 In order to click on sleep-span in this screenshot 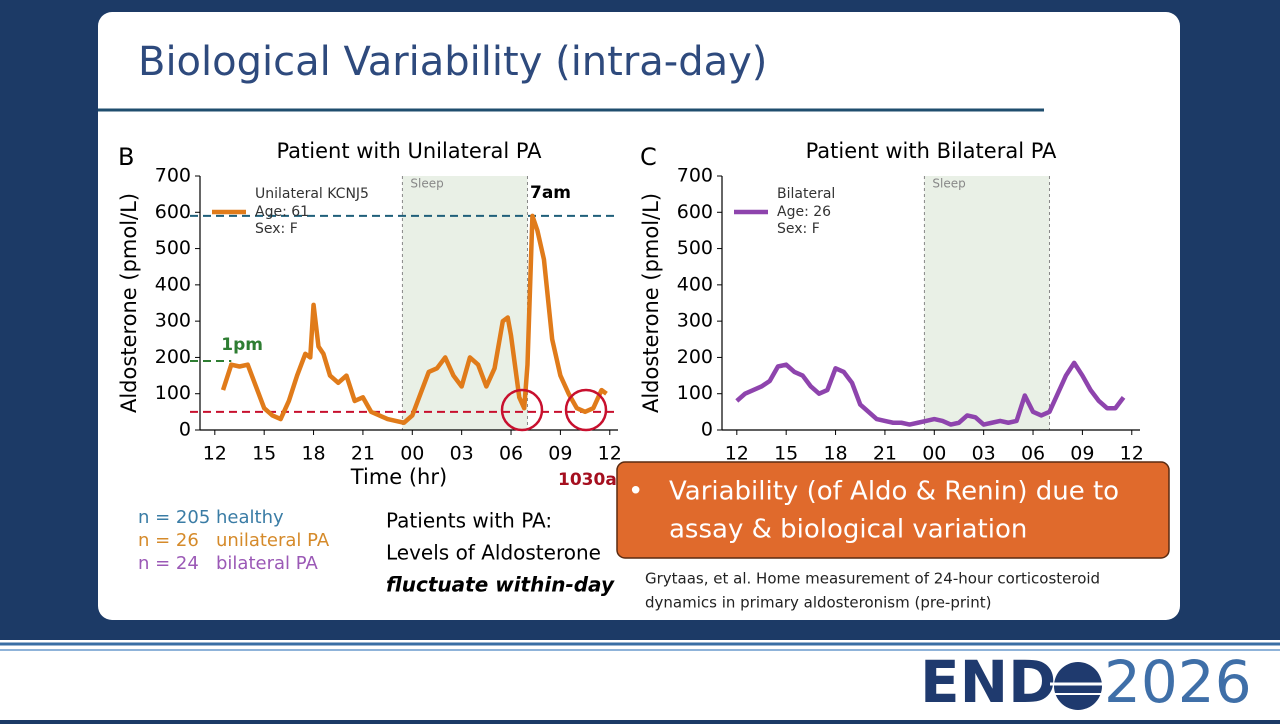, I will do `click(987, 303)`.